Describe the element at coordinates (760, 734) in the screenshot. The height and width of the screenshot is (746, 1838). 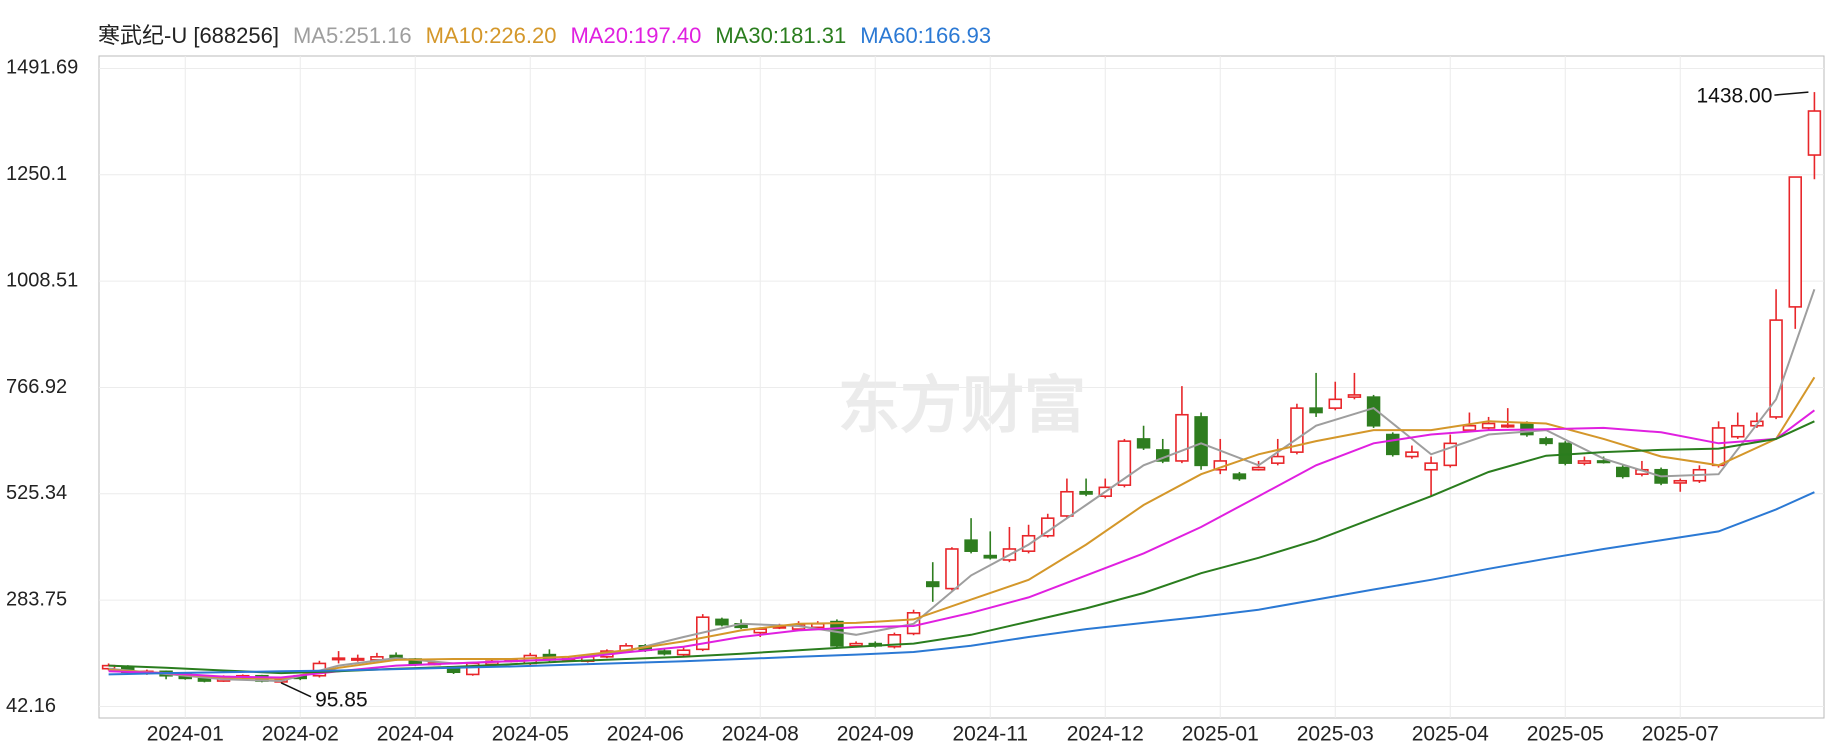
I see `x-tick-label: 2024-08` at that location.